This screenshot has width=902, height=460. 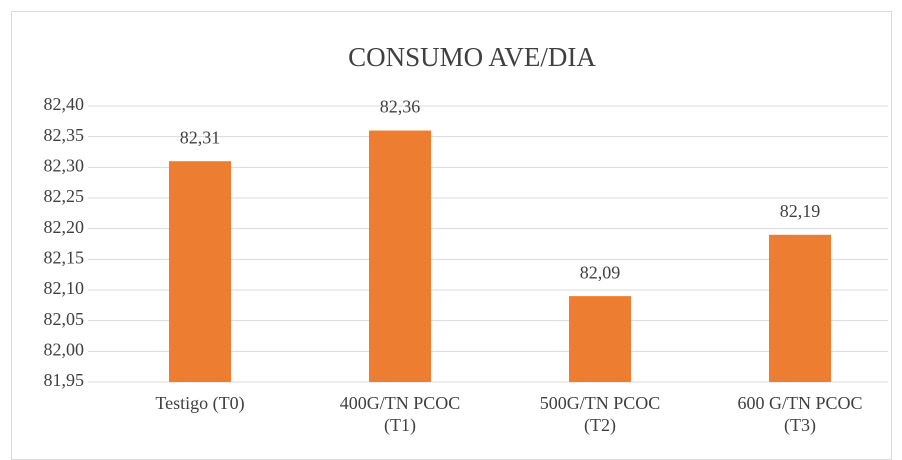 I want to click on y-tick-label: 82,15, so click(x=64, y=257).